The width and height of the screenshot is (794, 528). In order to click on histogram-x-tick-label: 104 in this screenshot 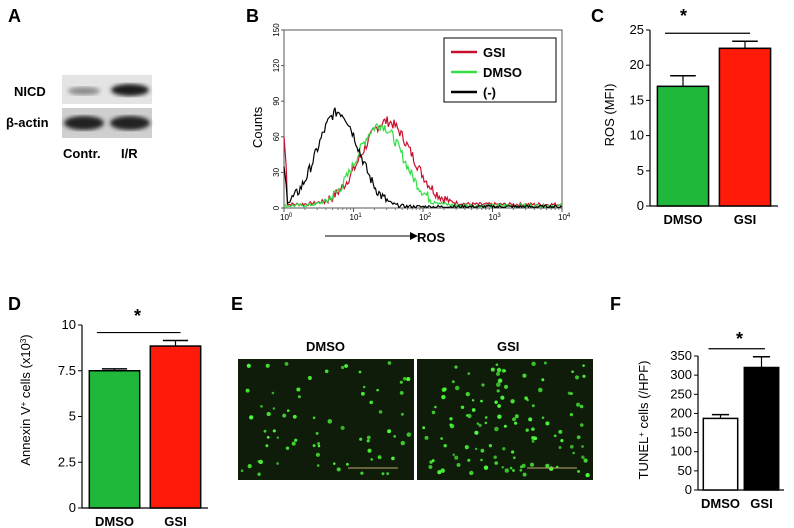, I will do `click(564, 217)`.